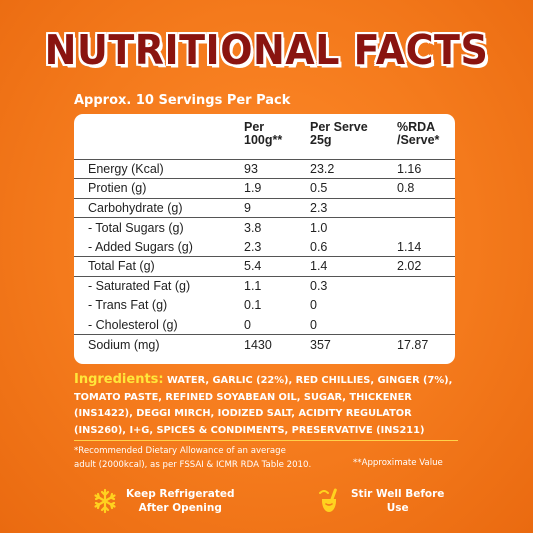 This screenshot has height=533, width=533. Describe the element at coordinates (159, 207) in the screenshot. I see `nutrient-label: Carbohydrate (g)` at that location.